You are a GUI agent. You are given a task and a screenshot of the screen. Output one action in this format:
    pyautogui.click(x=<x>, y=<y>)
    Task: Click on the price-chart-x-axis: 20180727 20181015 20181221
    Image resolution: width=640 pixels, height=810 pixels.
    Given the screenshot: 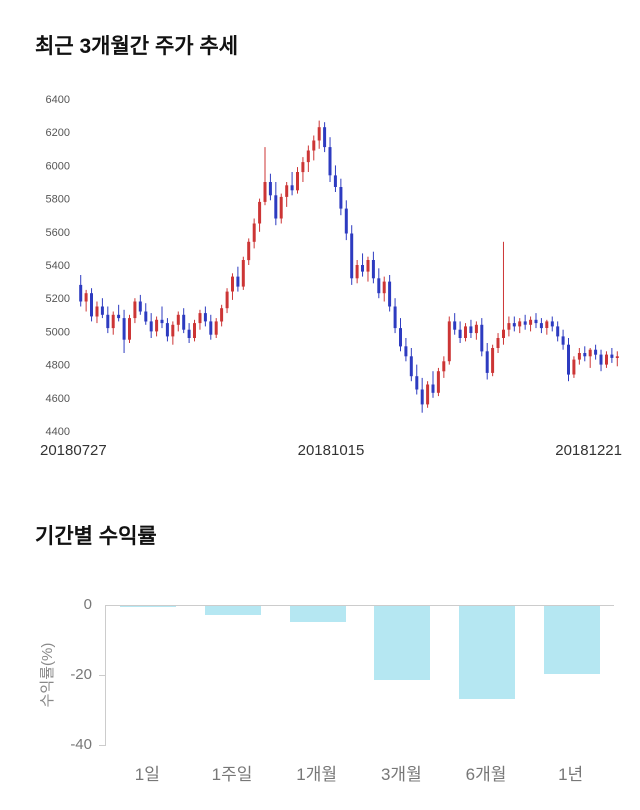 What is the action you would take?
    pyautogui.click(x=331, y=452)
    